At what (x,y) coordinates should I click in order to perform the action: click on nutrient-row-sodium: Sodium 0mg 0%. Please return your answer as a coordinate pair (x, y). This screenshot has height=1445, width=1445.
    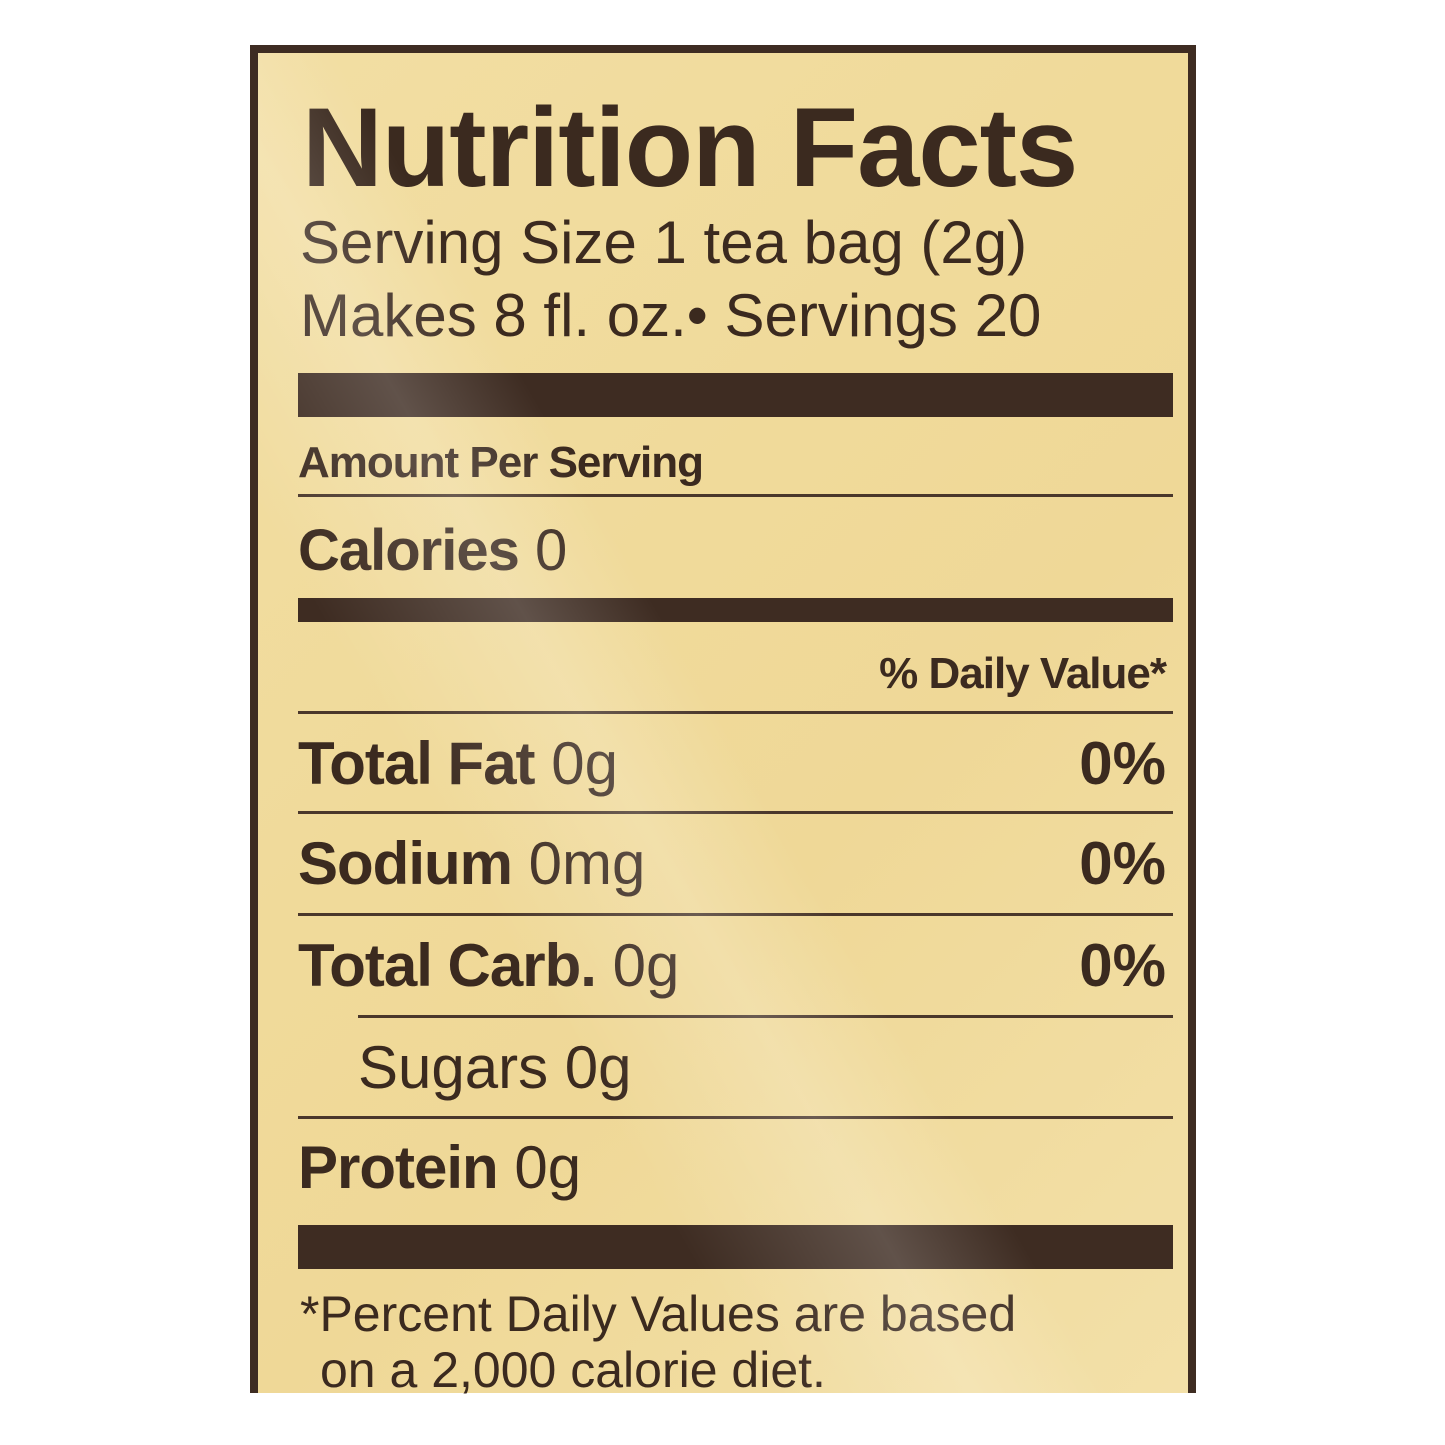
    Looking at the image, I should click on (732, 864).